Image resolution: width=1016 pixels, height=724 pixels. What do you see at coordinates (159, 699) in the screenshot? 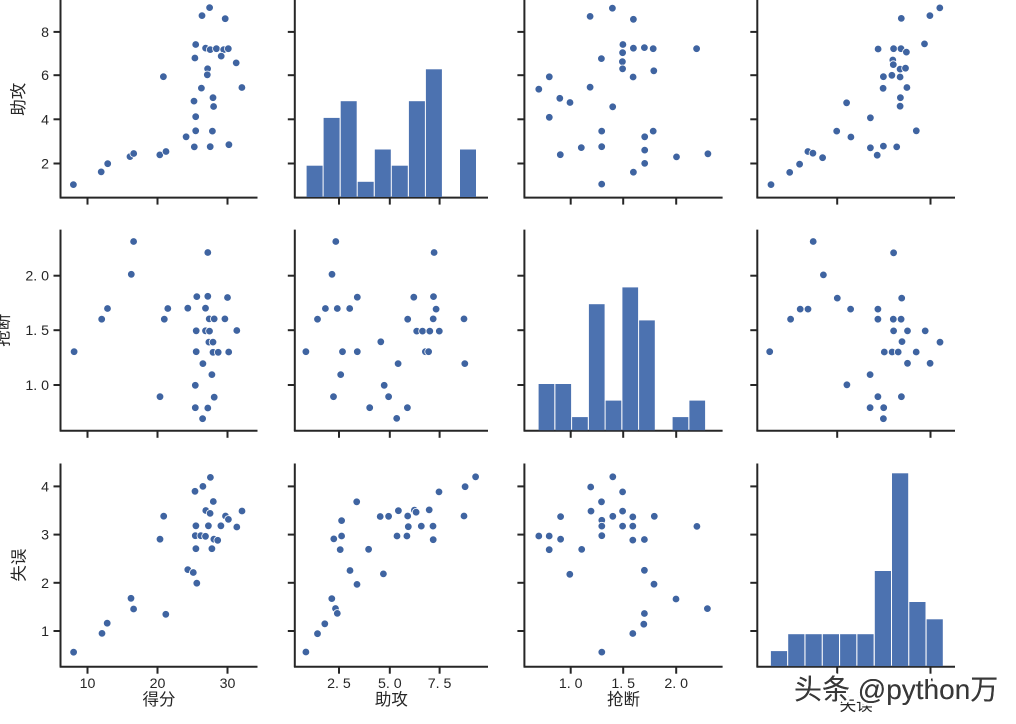
I see `svg-text: 得分` at bounding box center [159, 699].